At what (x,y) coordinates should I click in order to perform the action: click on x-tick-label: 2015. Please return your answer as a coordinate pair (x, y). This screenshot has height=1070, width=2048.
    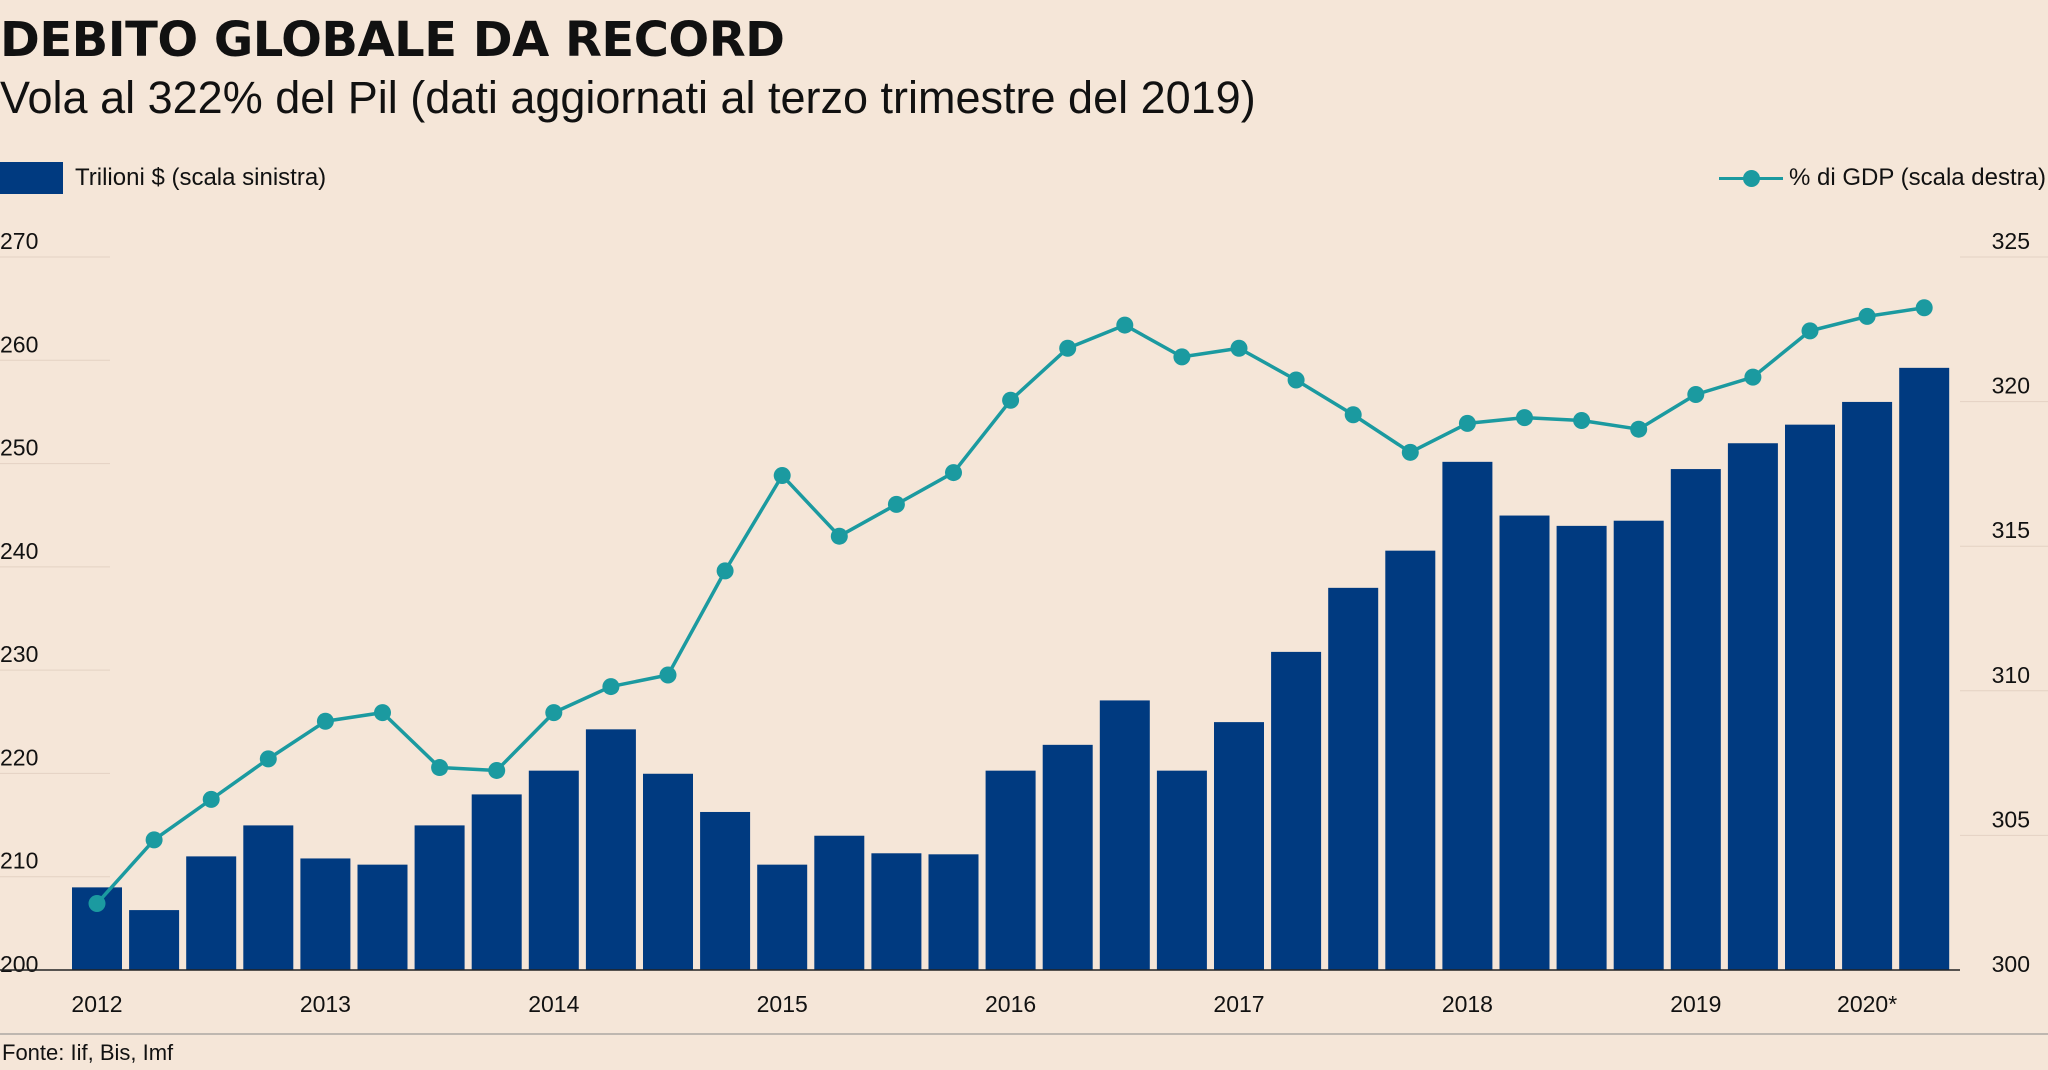
    Looking at the image, I should click on (782, 1004).